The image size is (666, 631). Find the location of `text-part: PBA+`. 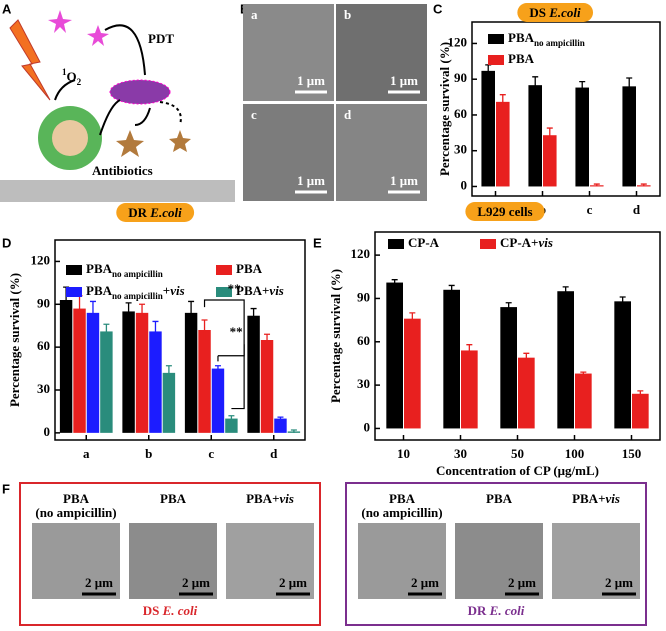

text-part: PBA+ is located at coordinates (588, 498).